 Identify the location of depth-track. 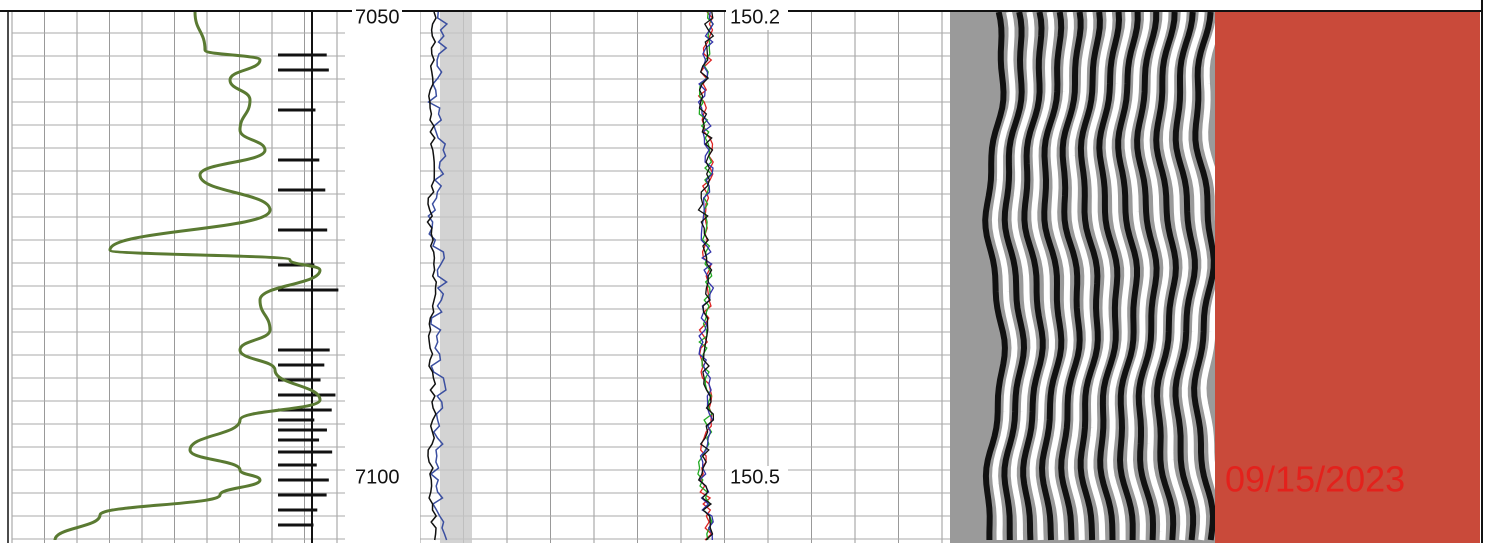
(382, 277).